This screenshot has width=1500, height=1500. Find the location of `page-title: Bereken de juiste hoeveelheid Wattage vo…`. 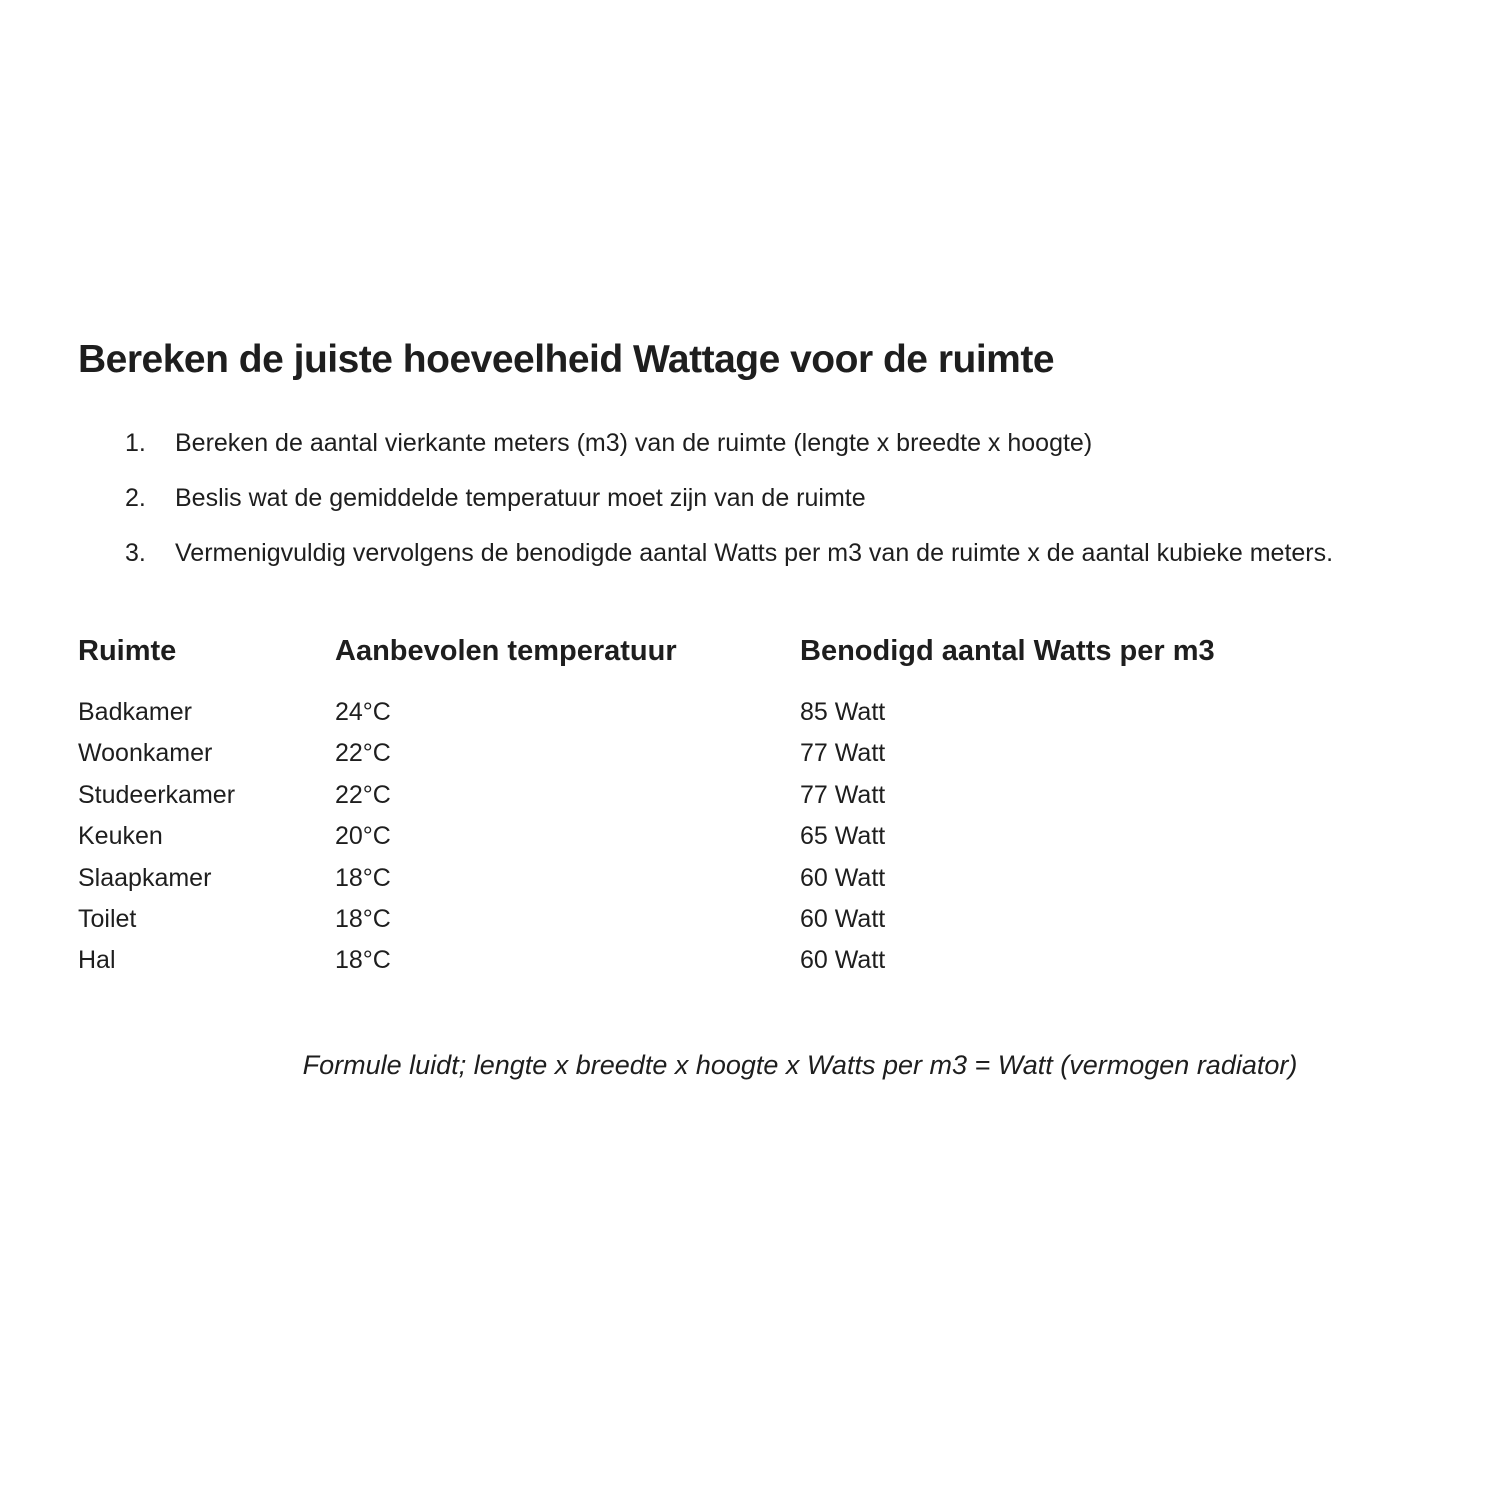

page-title: Bereken de juiste hoeveelheid Wattage vo… is located at coordinates (566, 359).